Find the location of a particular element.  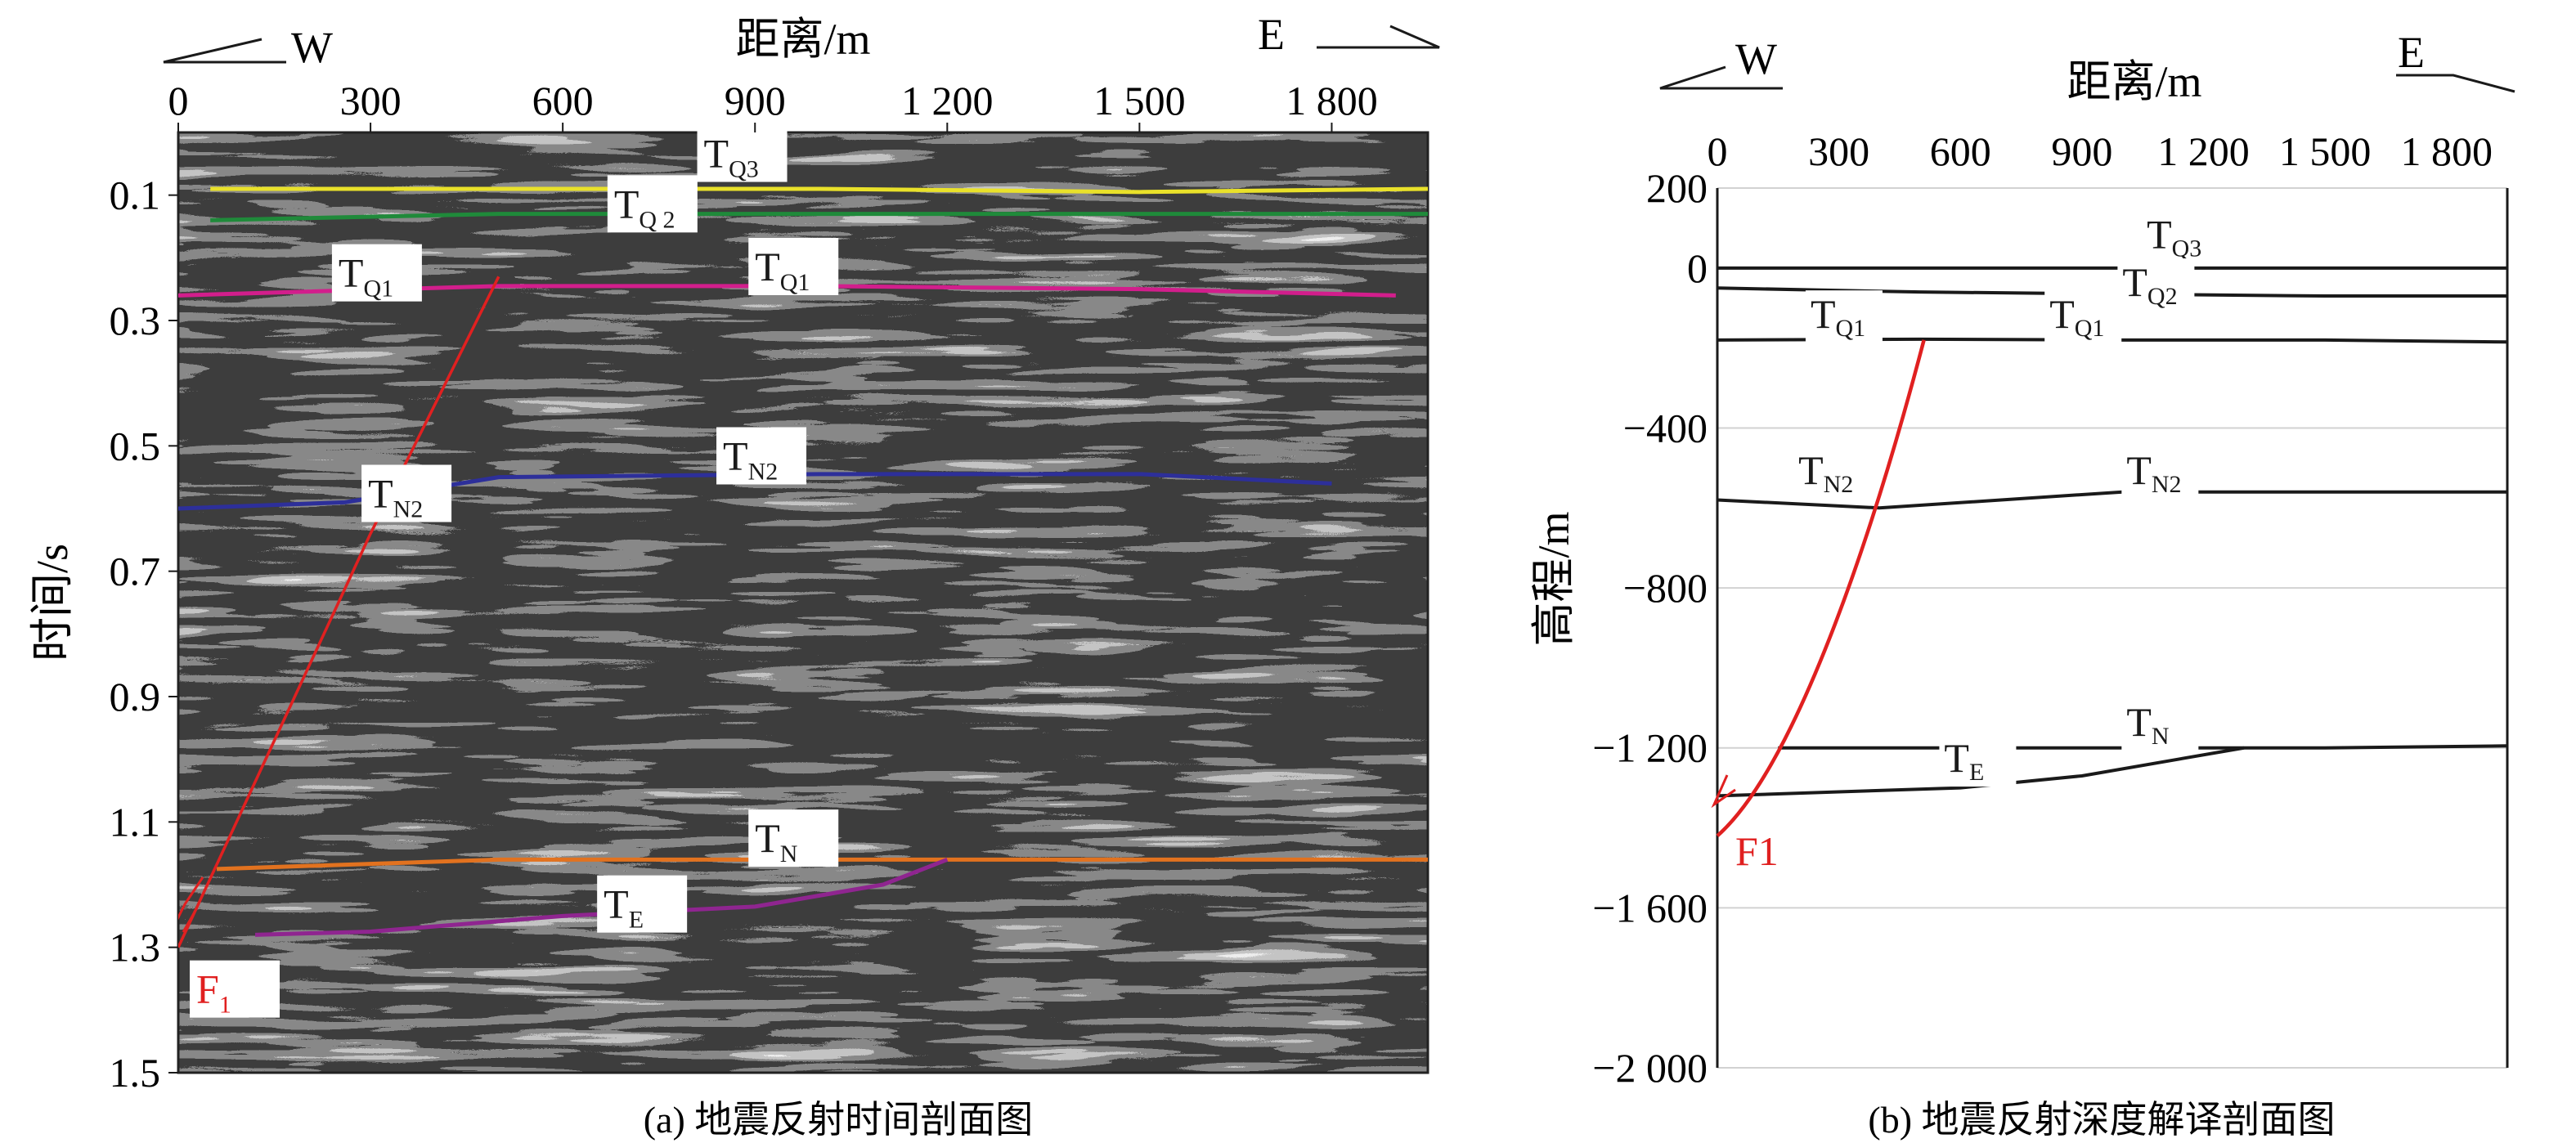

panel-b-y-tick-label: −1 200 is located at coordinates (1650, 748).